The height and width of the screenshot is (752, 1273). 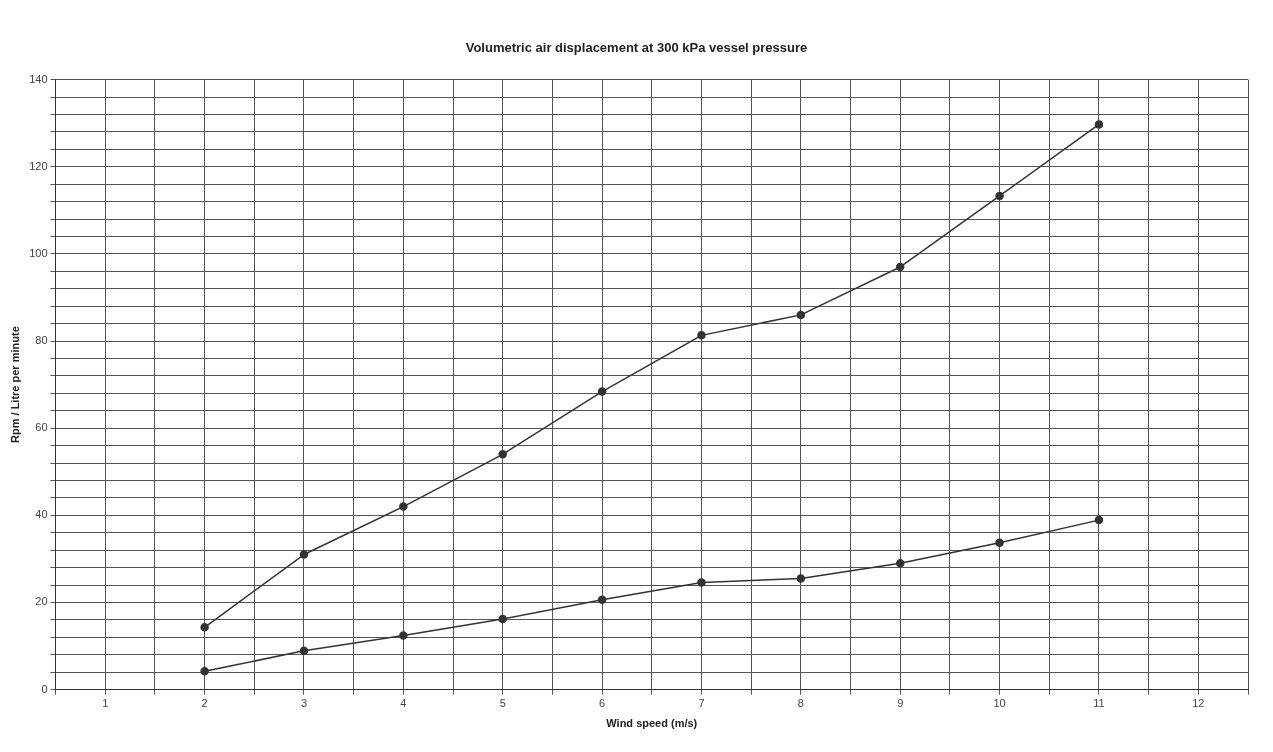 What do you see at coordinates (105, 703) in the screenshot?
I see `x-tick-label: 1` at bounding box center [105, 703].